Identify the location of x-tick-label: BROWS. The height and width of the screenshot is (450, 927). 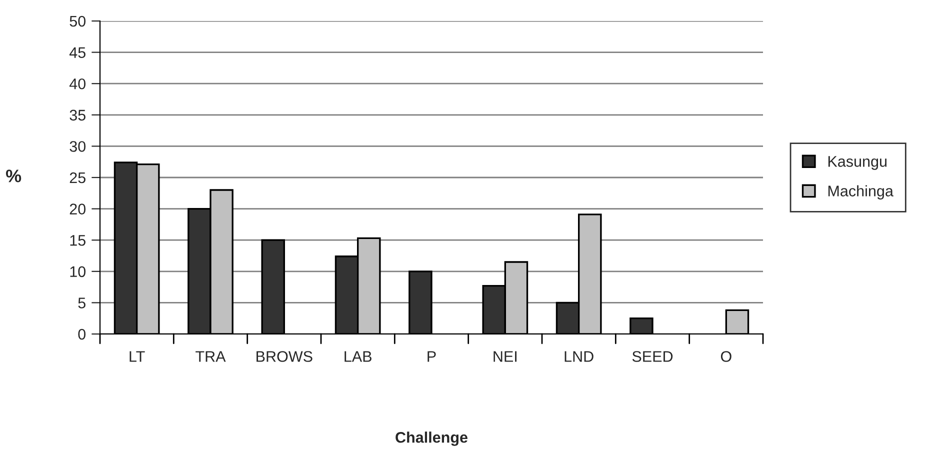
(284, 356).